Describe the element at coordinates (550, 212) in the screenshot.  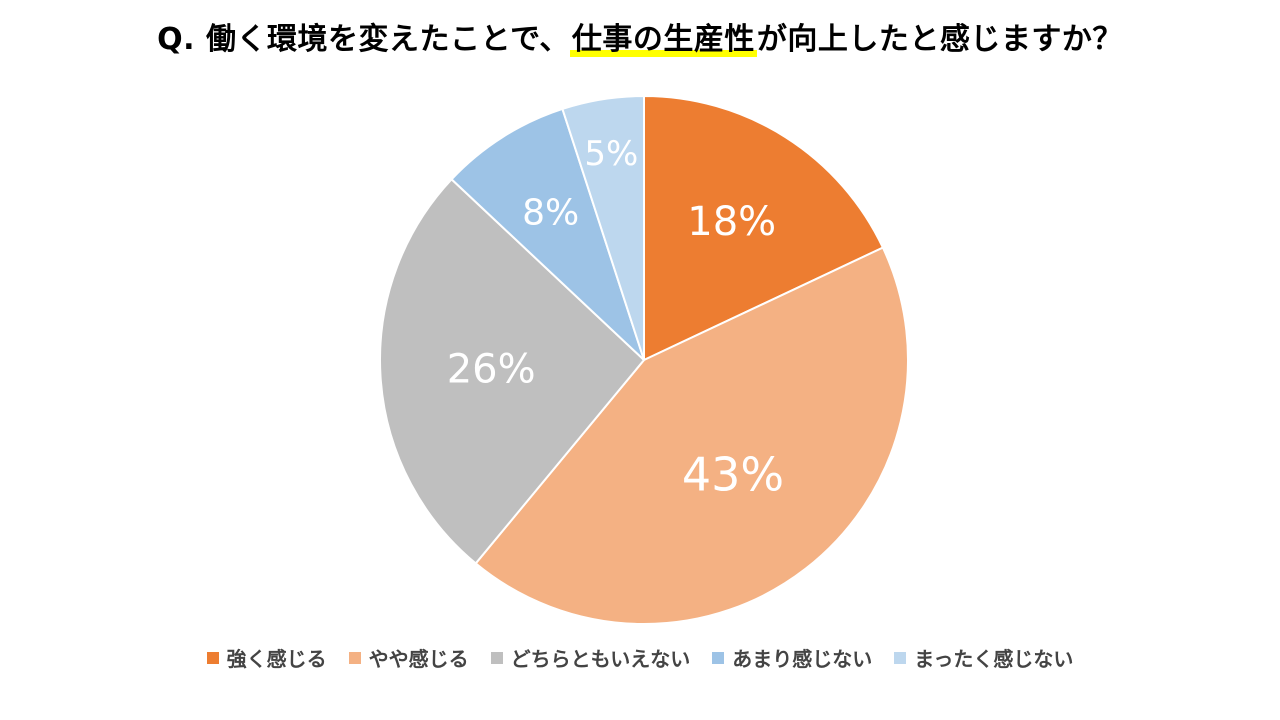
I see `data-label-4: 8%` at that location.